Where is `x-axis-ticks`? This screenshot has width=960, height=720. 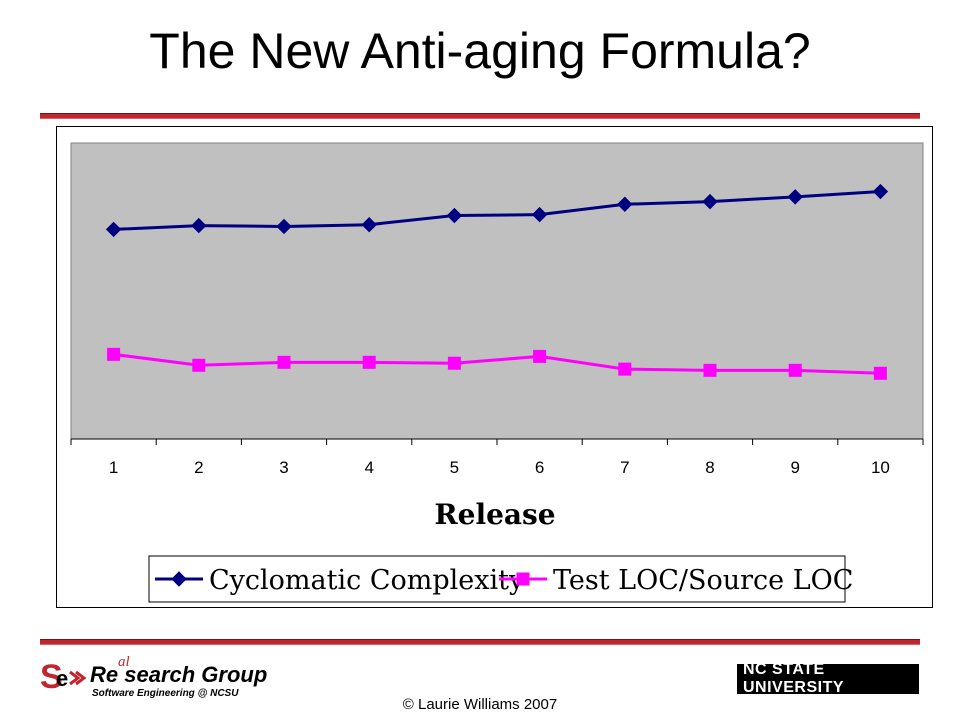
x-axis-ticks is located at coordinates (497, 442).